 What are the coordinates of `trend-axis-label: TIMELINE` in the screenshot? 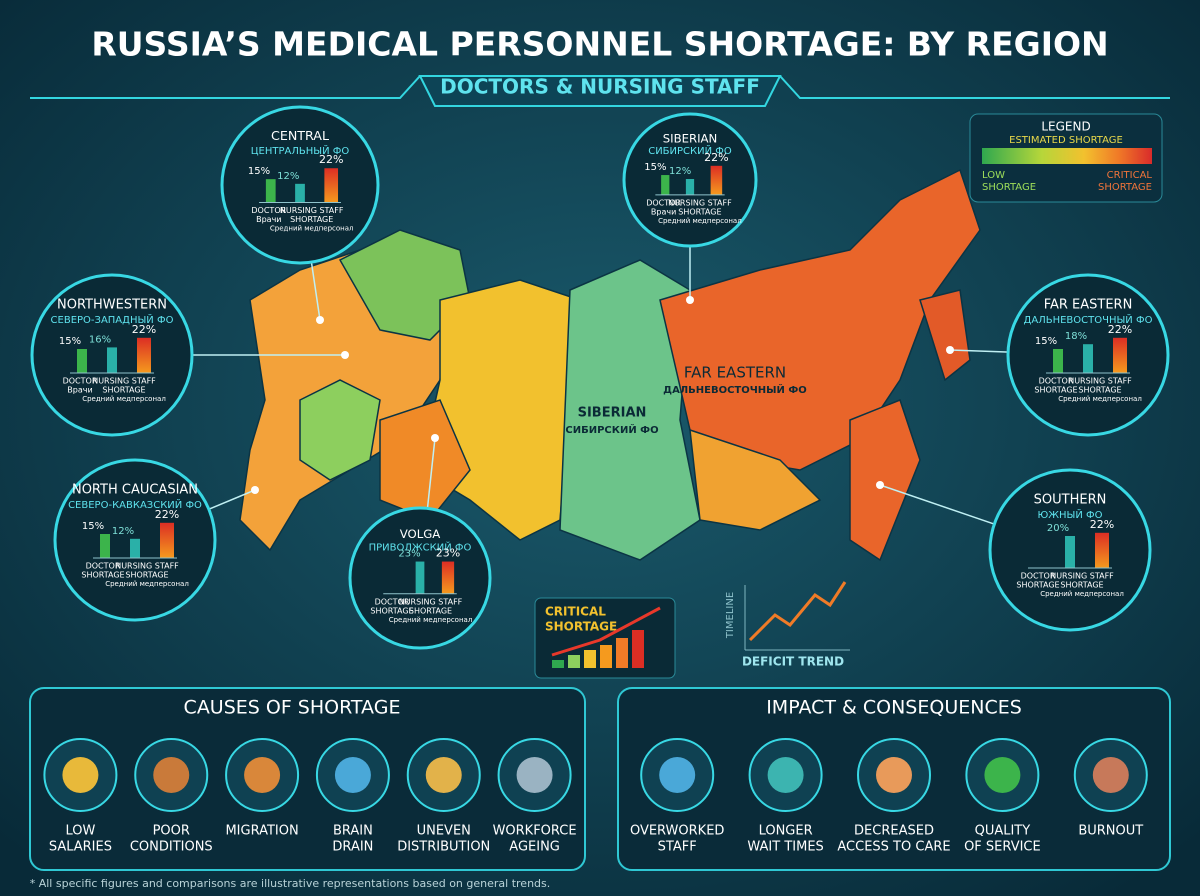 It's located at (730, 615).